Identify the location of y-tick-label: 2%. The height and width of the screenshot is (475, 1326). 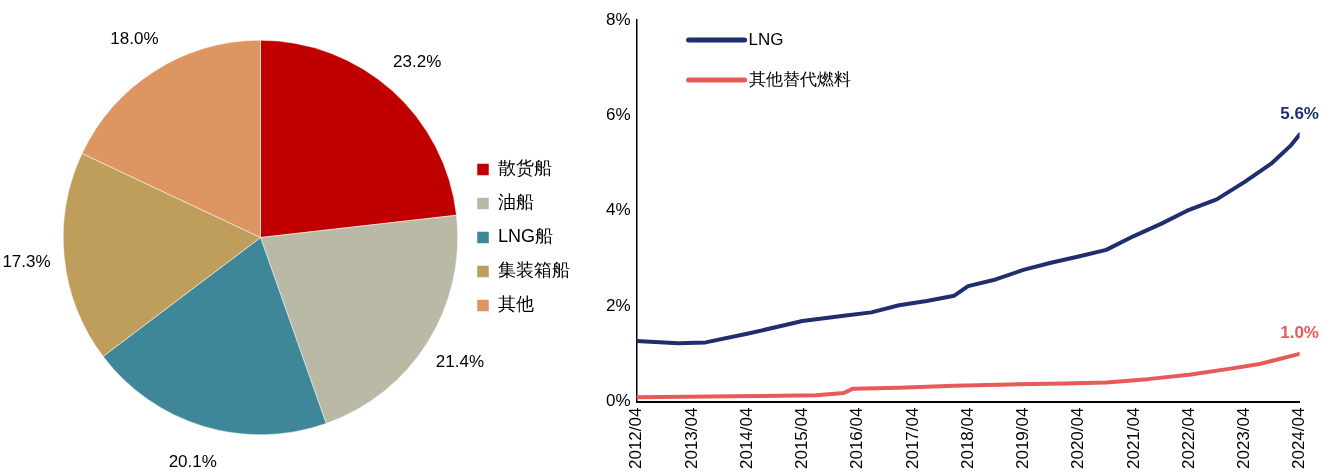
(618, 305).